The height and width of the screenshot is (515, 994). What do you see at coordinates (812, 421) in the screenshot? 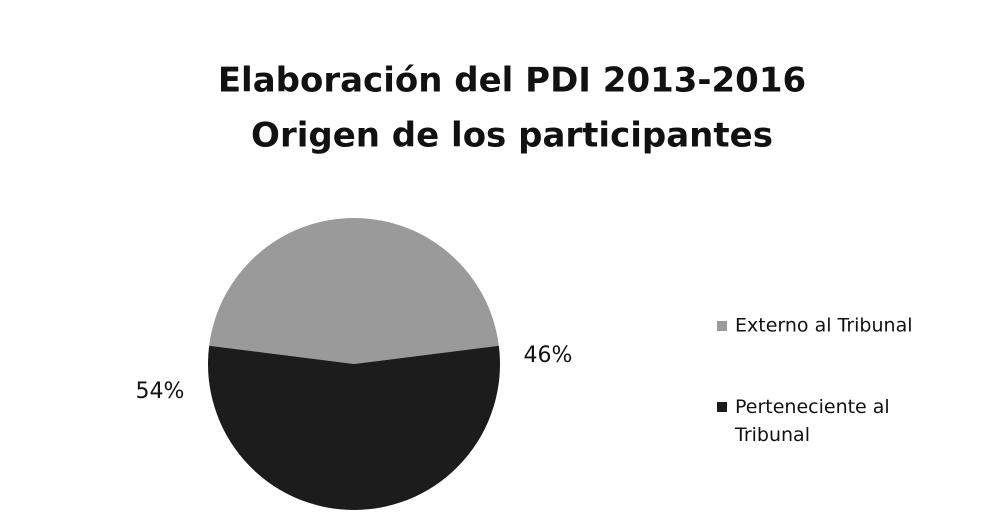
I see `legend-label: Perteneciente al Tribunal` at bounding box center [812, 421].